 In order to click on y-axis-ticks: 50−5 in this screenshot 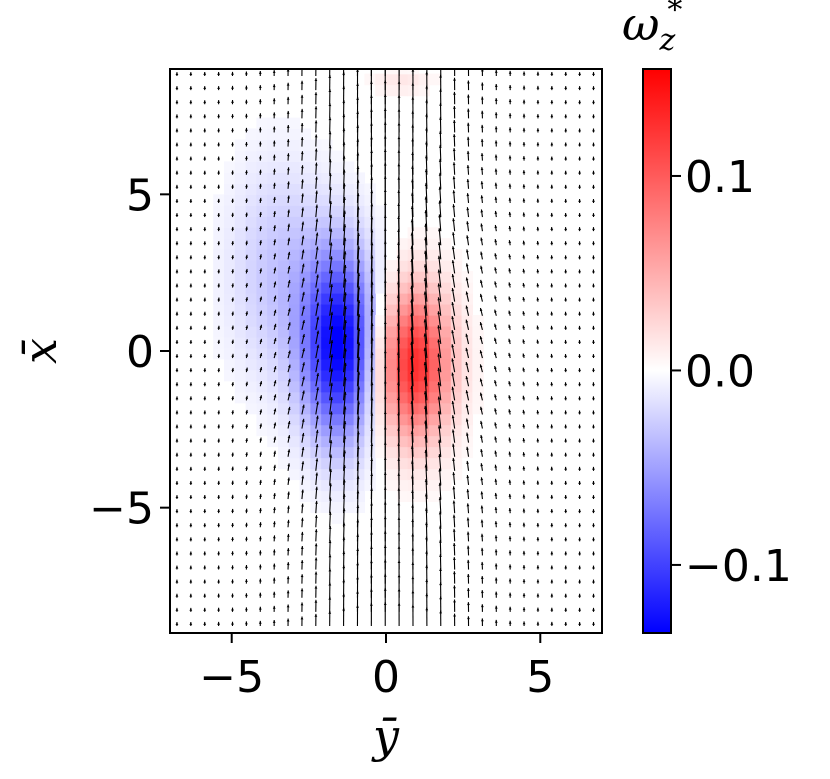, I will do `click(129, 352)`.